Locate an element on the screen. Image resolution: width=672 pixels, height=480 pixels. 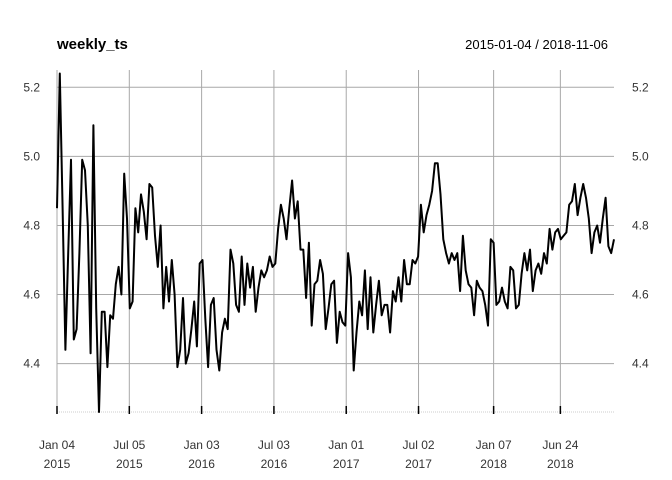
y-tick-label-right: 5.2 is located at coordinates (640, 87).